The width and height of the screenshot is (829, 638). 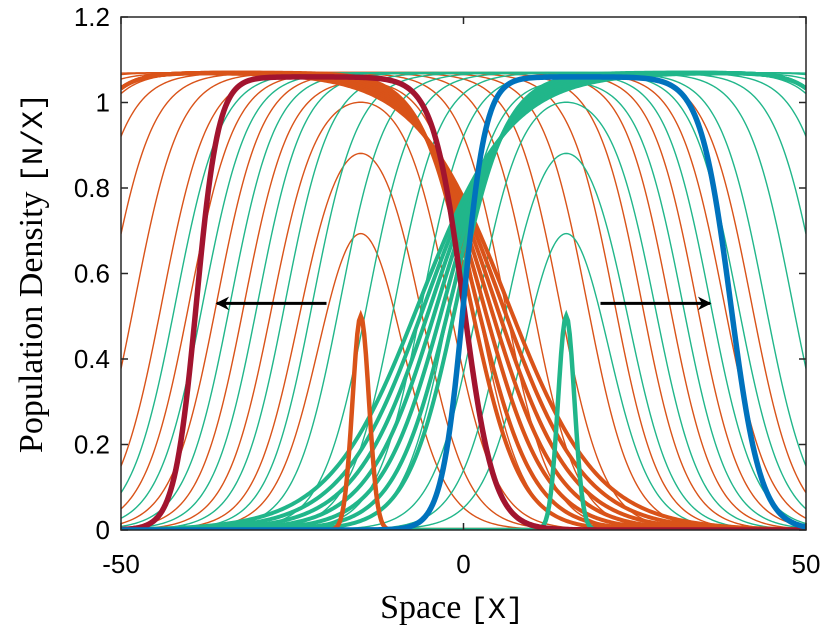 What do you see at coordinates (92, 274) in the screenshot?
I see `y-tick-label: 0.6` at bounding box center [92, 274].